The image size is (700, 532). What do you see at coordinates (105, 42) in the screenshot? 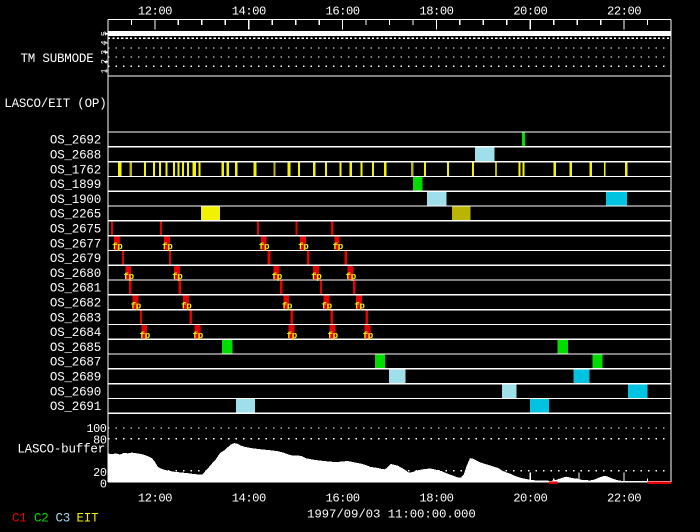
I see `svg-text: 4` at bounding box center [105, 42].